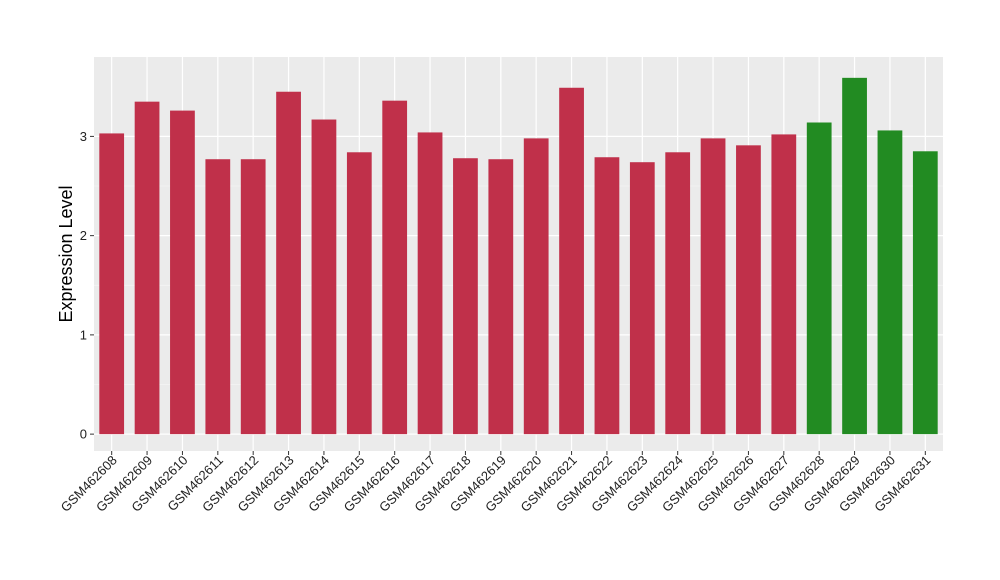  I want to click on y-tick-label: 2, so click(83, 235).